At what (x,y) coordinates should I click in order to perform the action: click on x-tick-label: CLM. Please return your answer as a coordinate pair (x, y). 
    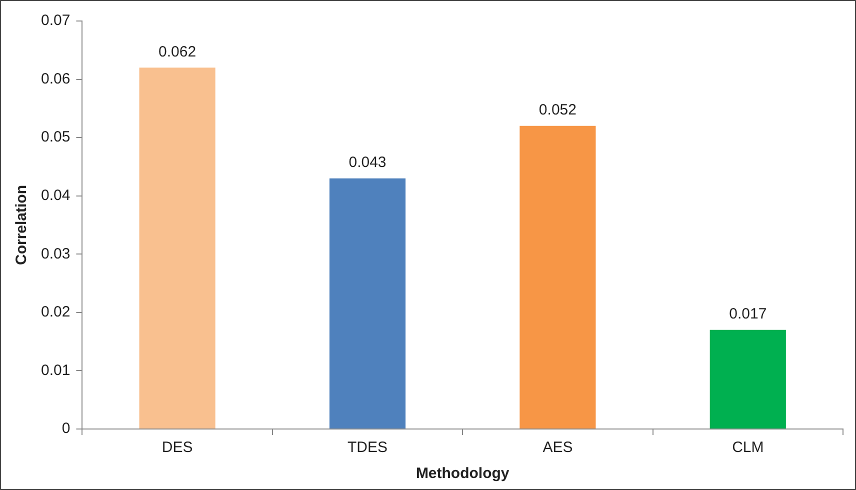
    Looking at the image, I should click on (748, 447).